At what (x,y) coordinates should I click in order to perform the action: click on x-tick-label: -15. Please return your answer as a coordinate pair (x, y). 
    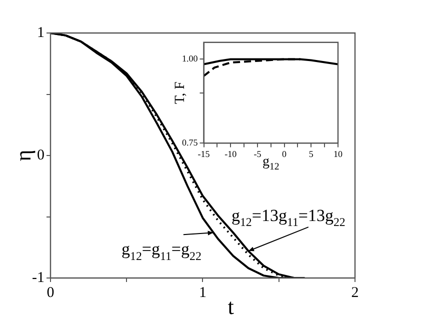
    Looking at the image, I should click on (204, 153).